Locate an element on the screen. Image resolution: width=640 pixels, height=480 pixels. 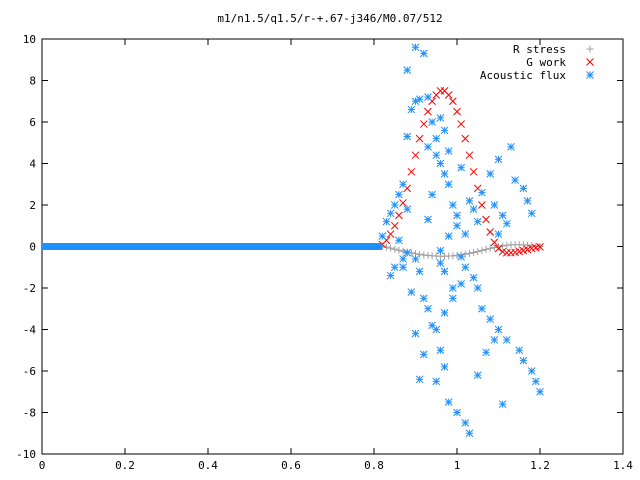
x-tick-label: 0.8 is located at coordinates (374, 465).